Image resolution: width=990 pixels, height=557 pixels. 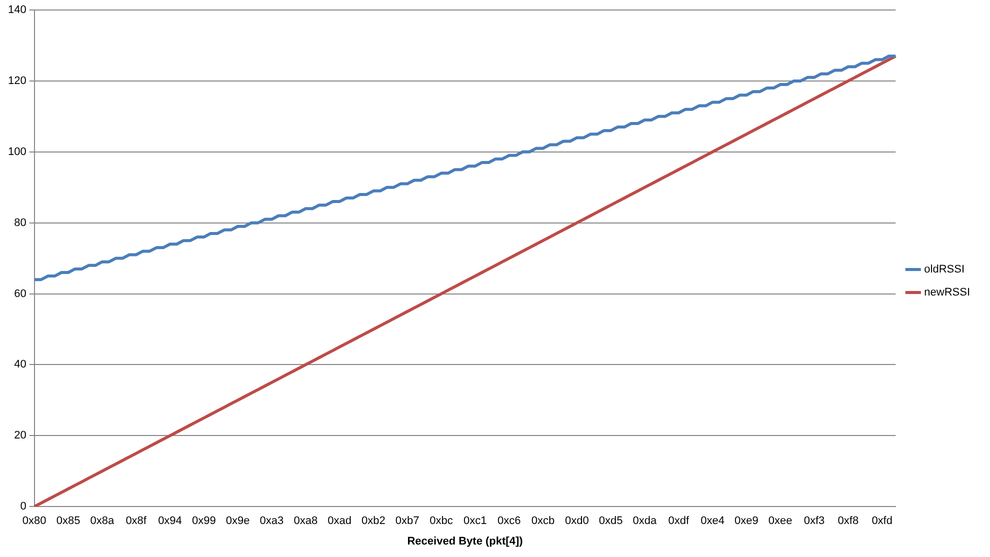 I want to click on x-tick-label: 0xa3, so click(x=272, y=521).